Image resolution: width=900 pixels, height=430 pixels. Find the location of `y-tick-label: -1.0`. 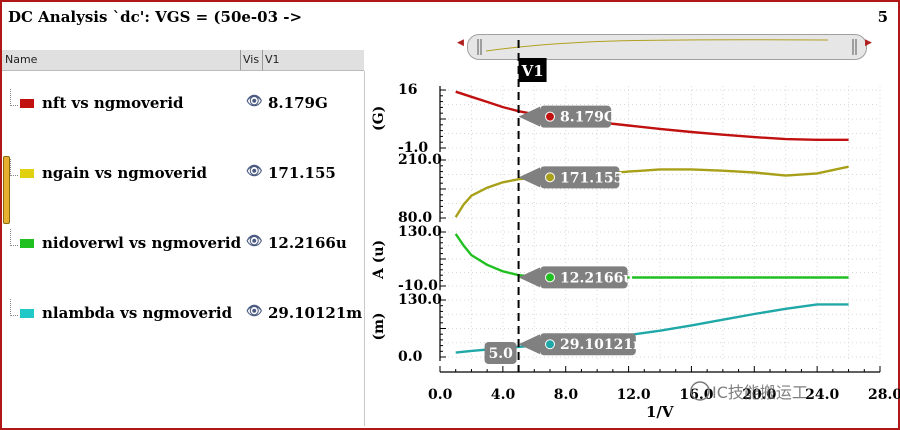

y-tick-label: -1.0 is located at coordinates (413, 148).